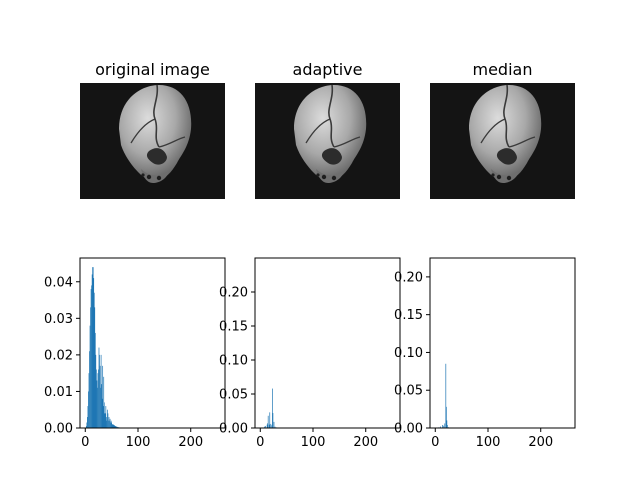 The height and width of the screenshot is (480, 640). I want to click on y-tick-label: 0.01, so click(58, 392).